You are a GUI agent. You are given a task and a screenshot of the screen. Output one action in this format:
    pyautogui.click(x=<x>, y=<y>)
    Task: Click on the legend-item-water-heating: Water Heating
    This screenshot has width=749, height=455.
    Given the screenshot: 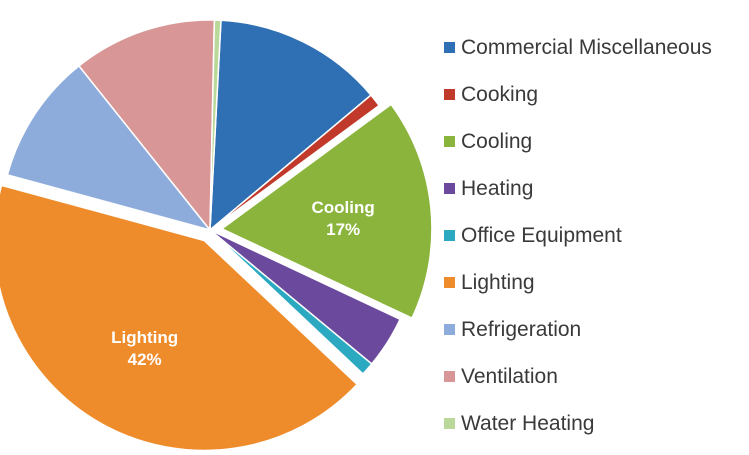 What is the action you would take?
    pyautogui.click(x=578, y=423)
    